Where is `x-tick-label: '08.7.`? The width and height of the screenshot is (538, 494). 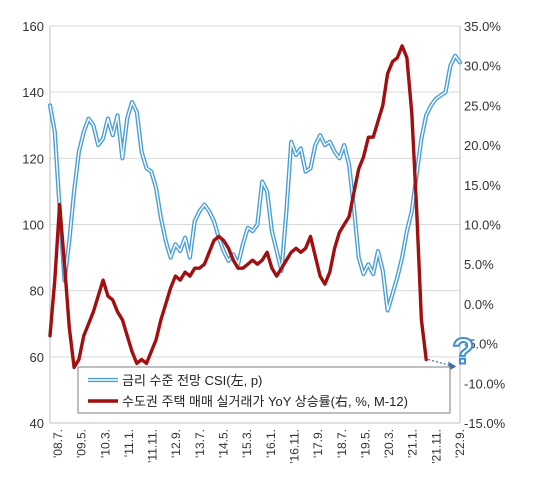
x-tick-label: '08.7. is located at coordinates (58, 443).